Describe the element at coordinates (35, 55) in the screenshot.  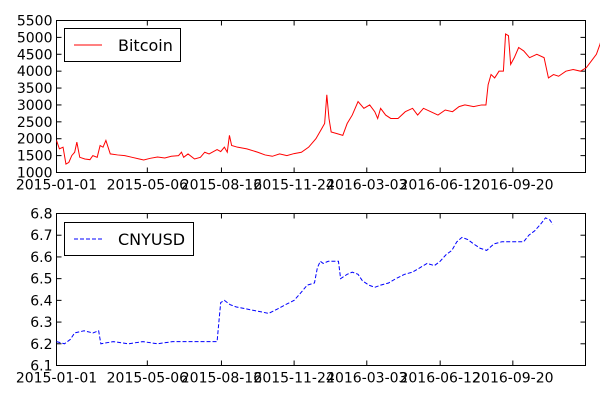
I see `bitcoin-y-tick-label: 4500` at that location.